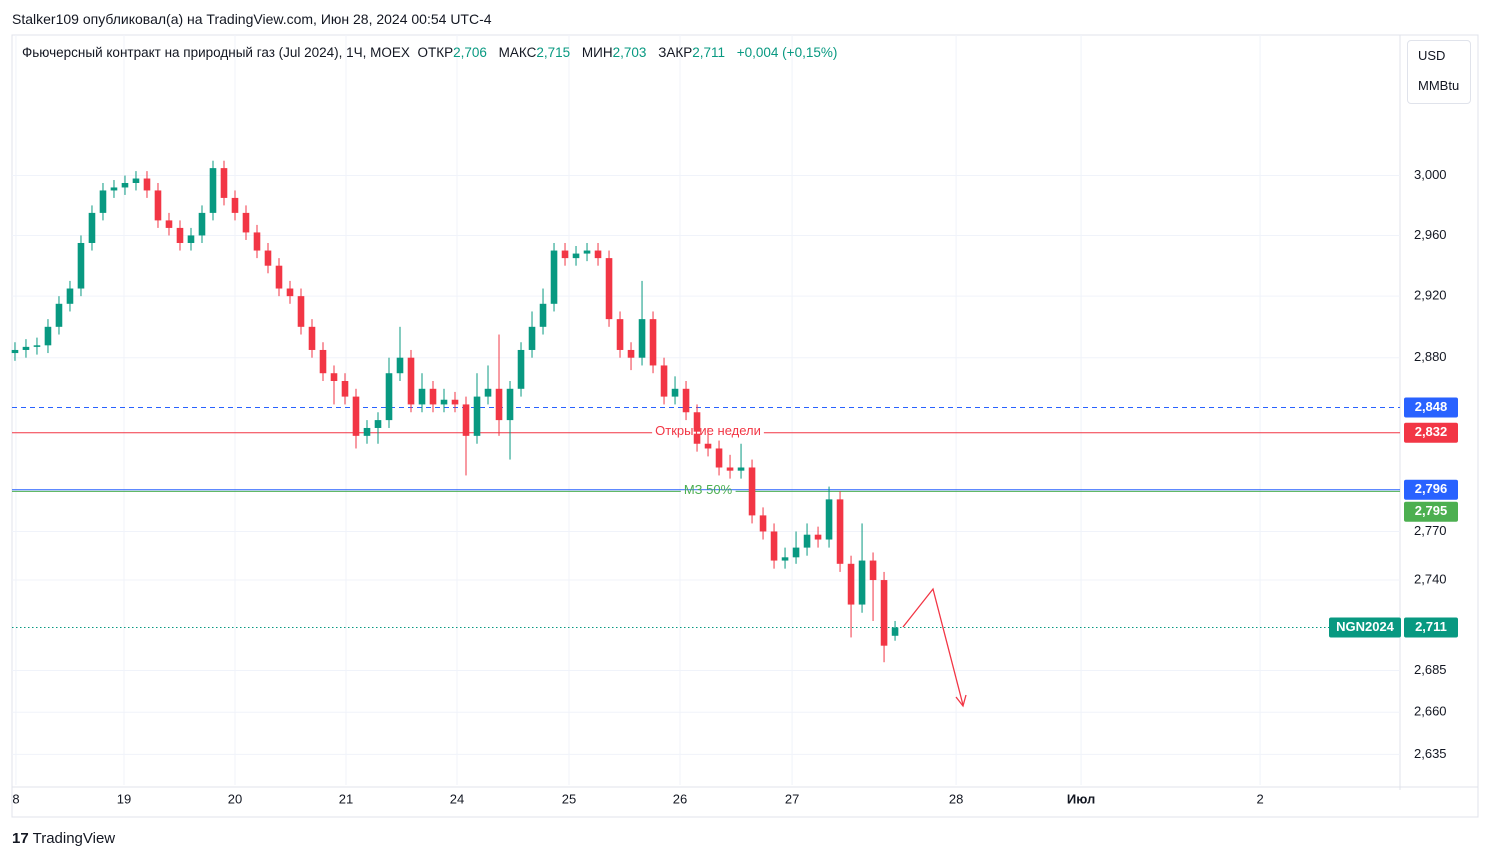 The image size is (1491, 861). I want to click on line-label: МЗ 50%, so click(708, 489).